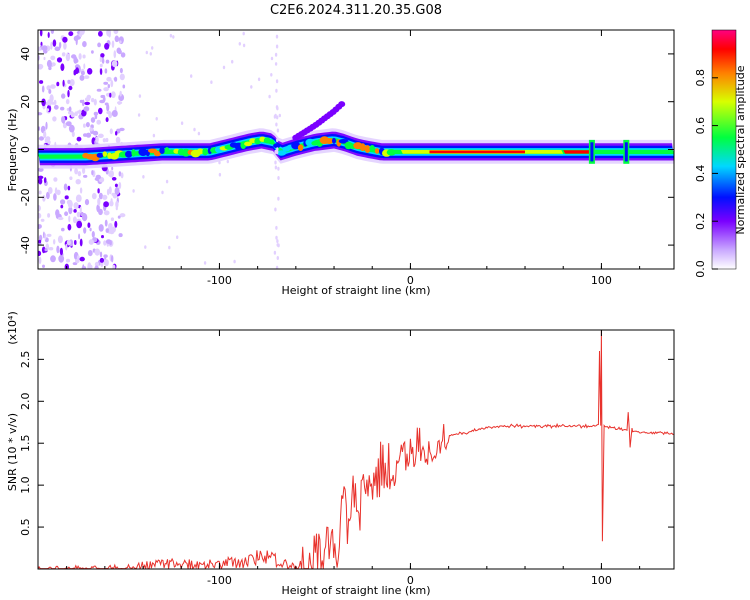 The image size is (750, 600). Describe the element at coordinates (410, 280) in the screenshot. I see `x-tick-label: 0` at that location.